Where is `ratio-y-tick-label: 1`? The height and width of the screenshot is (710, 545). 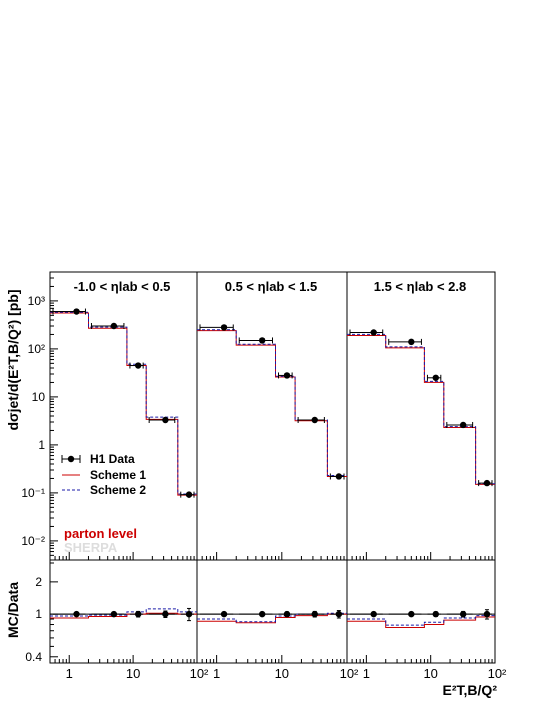
ratio-y-tick-label: 1 is located at coordinates (38, 614).